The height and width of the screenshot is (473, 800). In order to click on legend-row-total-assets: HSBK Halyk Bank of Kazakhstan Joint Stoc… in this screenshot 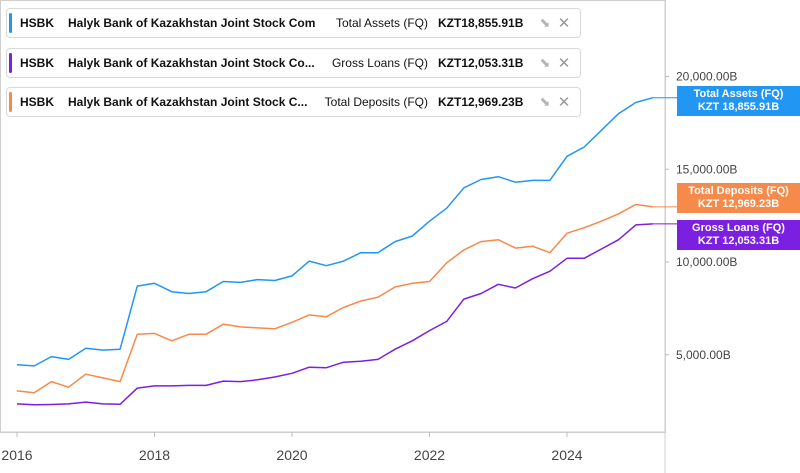, I will do `click(293, 23)`.